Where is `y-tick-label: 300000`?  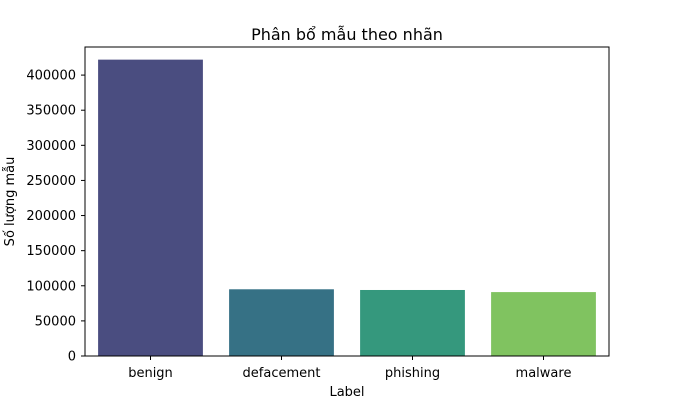 y-tick-label: 300000 is located at coordinates (51, 146).